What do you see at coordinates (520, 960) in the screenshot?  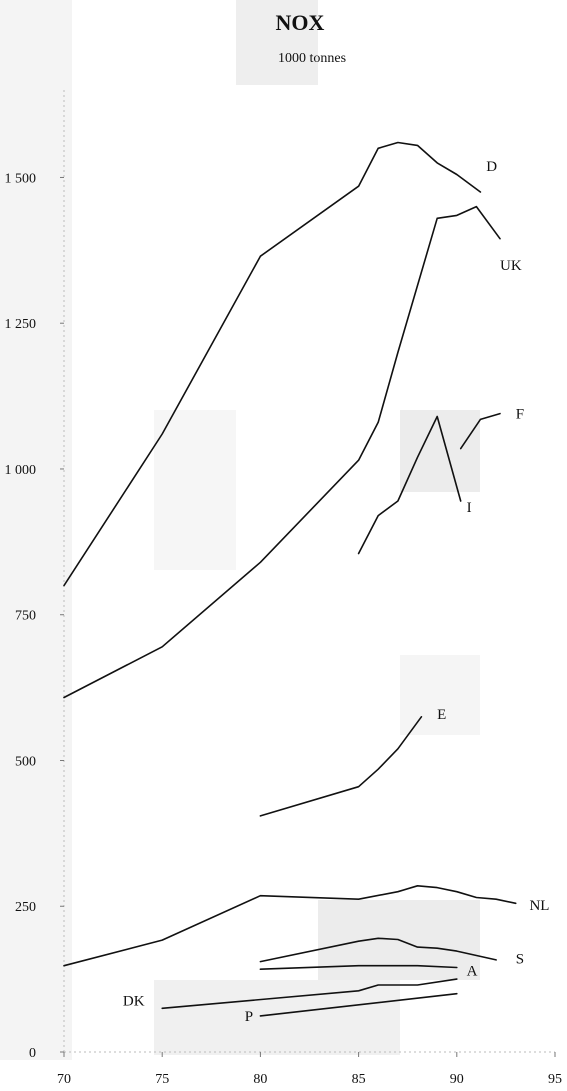 I see `series-label-s: S` at bounding box center [520, 960].